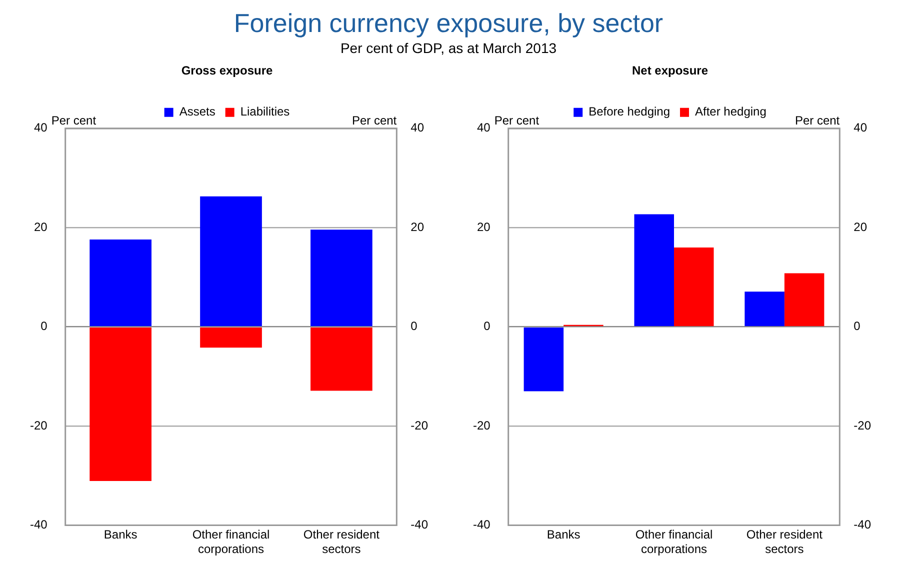 The height and width of the screenshot is (561, 897). I want to click on chart-title: Net exposure, so click(670, 71).